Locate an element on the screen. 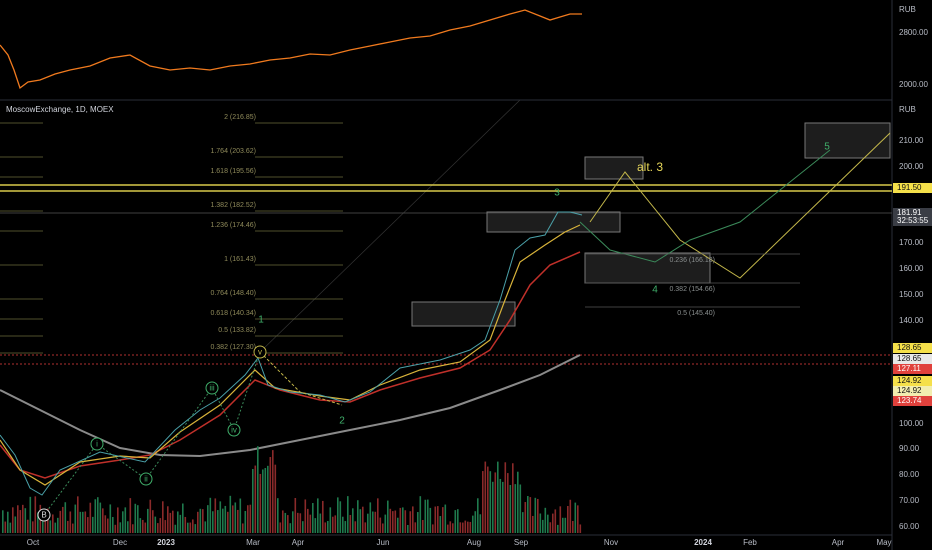 This screenshot has width=932, height=550. wave-circle is located at coordinates (44, 515).